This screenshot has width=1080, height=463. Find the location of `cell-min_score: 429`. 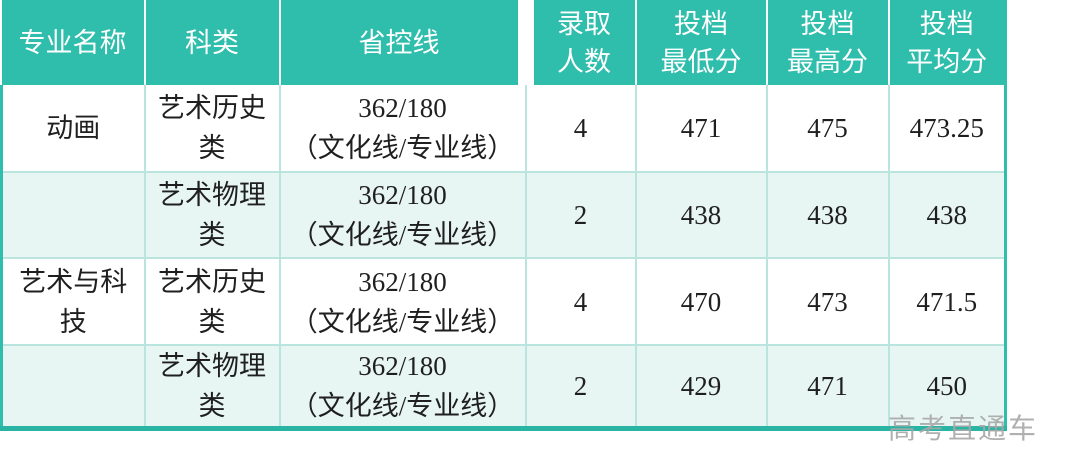

cell-min_score: 429 is located at coordinates (700, 386).